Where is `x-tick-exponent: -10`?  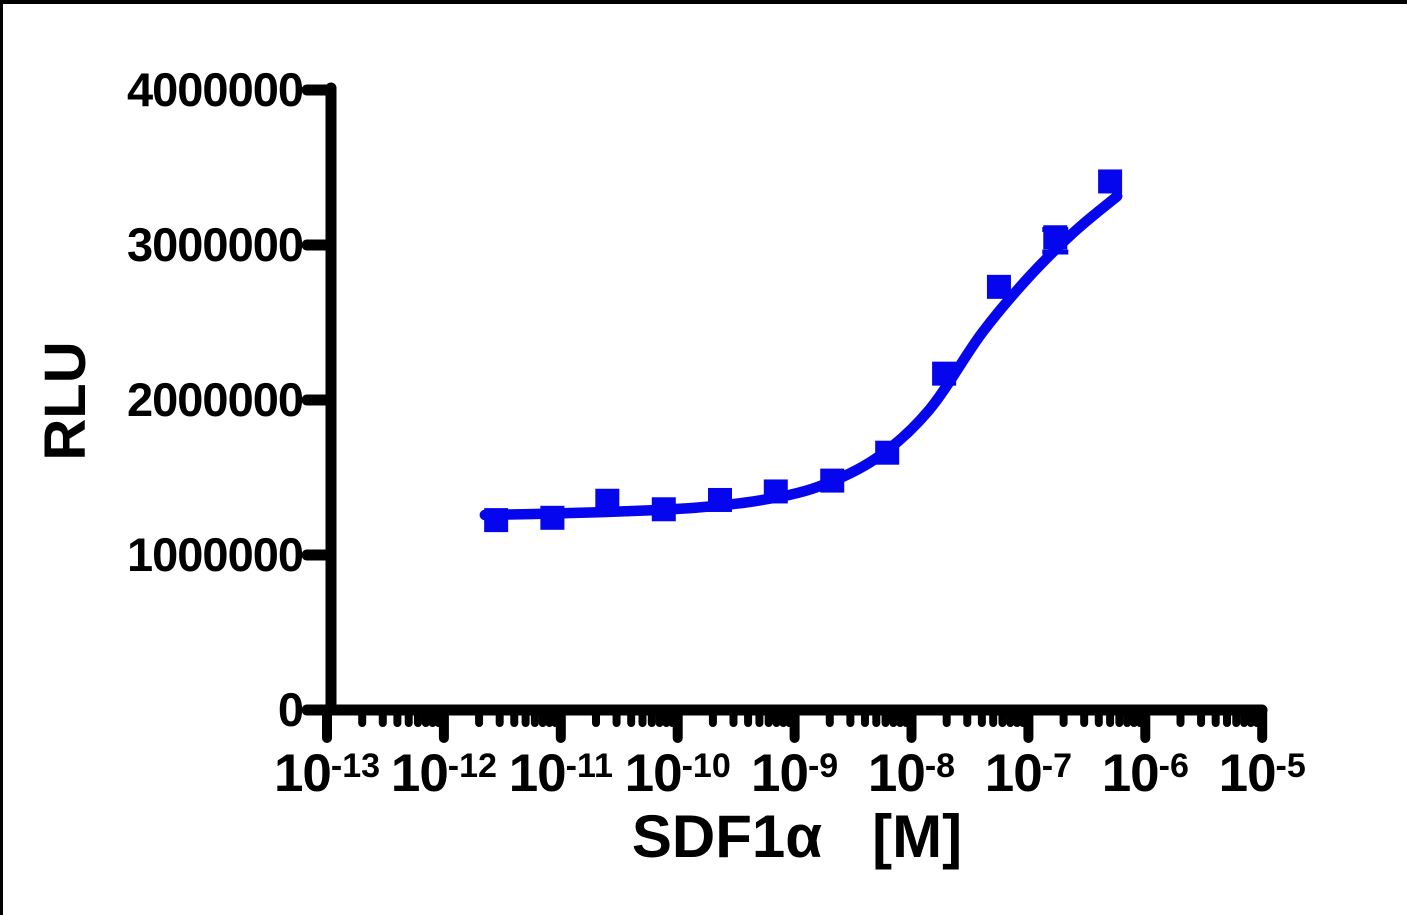
x-tick-exponent: -10 is located at coordinates (706, 766).